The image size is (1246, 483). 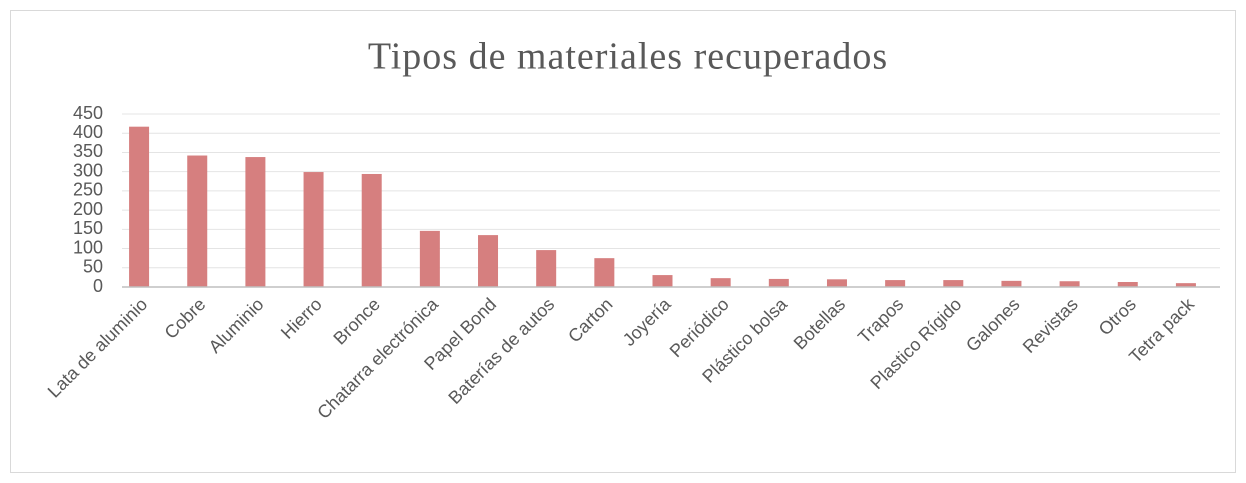 What do you see at coordinates (93, 267) in the screenshot?
I see `y-tick-label: 50` at bounding box center [93, 267].